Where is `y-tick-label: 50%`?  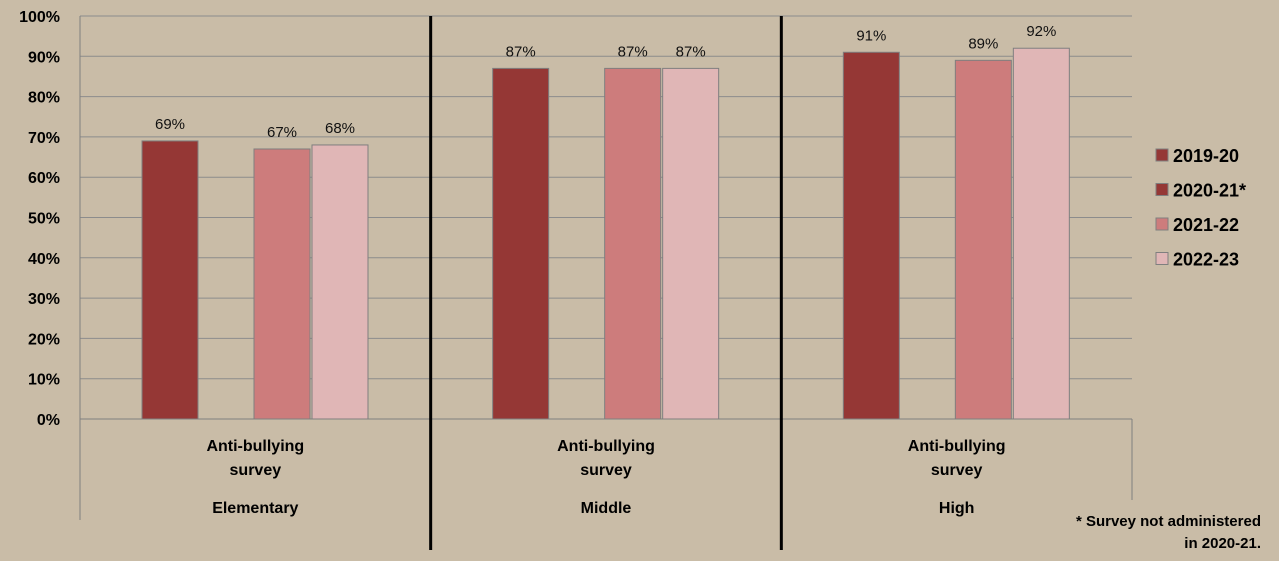
y-tick-label: 50% is located at coordinates (44, 219).